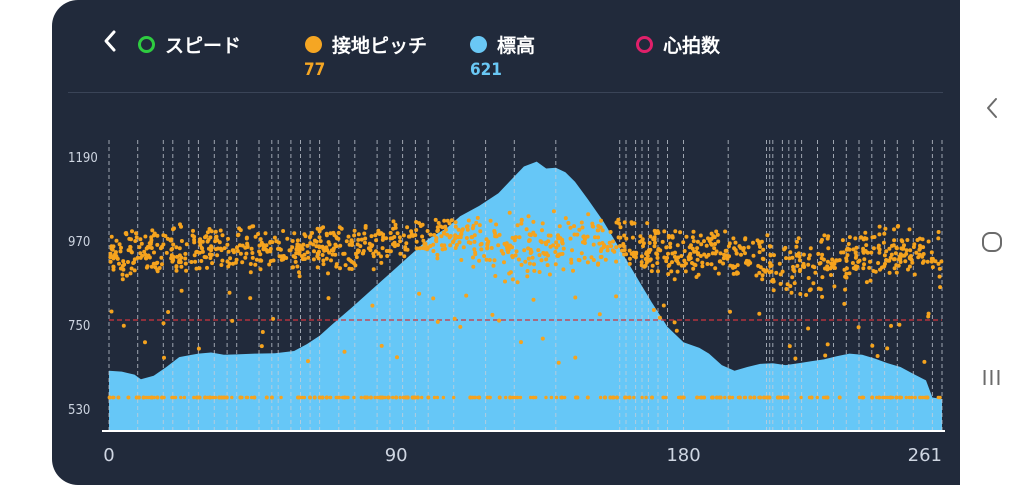 Image resolution: width=1024 pixels, height=485 pixels. Describe the element at coordinates (992, 108) in the screenshot. I see `nav-back-button` at that location.